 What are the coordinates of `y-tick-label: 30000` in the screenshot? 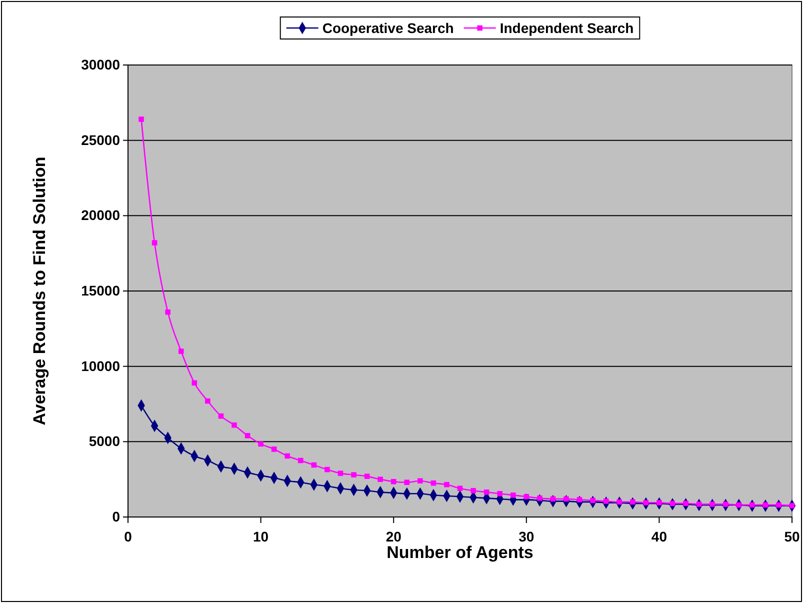 It's located at (100, 64).